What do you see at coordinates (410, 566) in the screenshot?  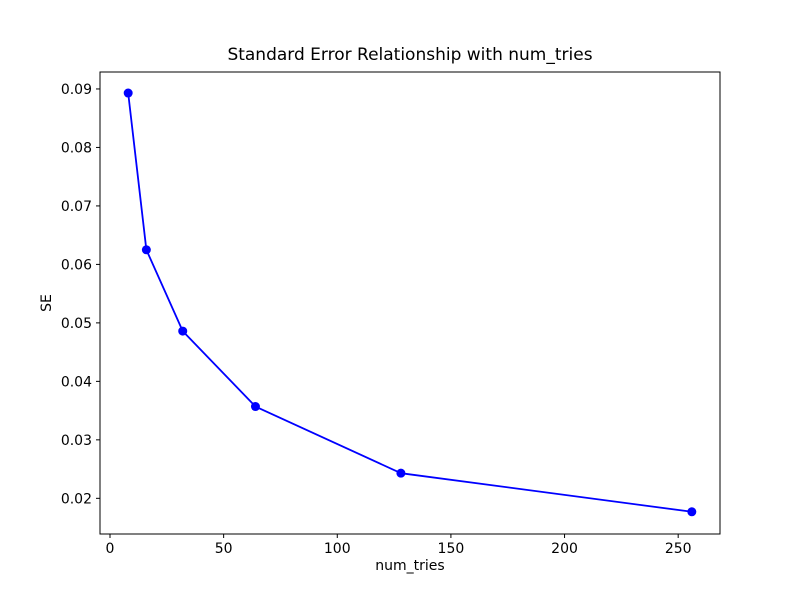 I see `x-axis-label: num_tries` at bounding box center [410, 566].